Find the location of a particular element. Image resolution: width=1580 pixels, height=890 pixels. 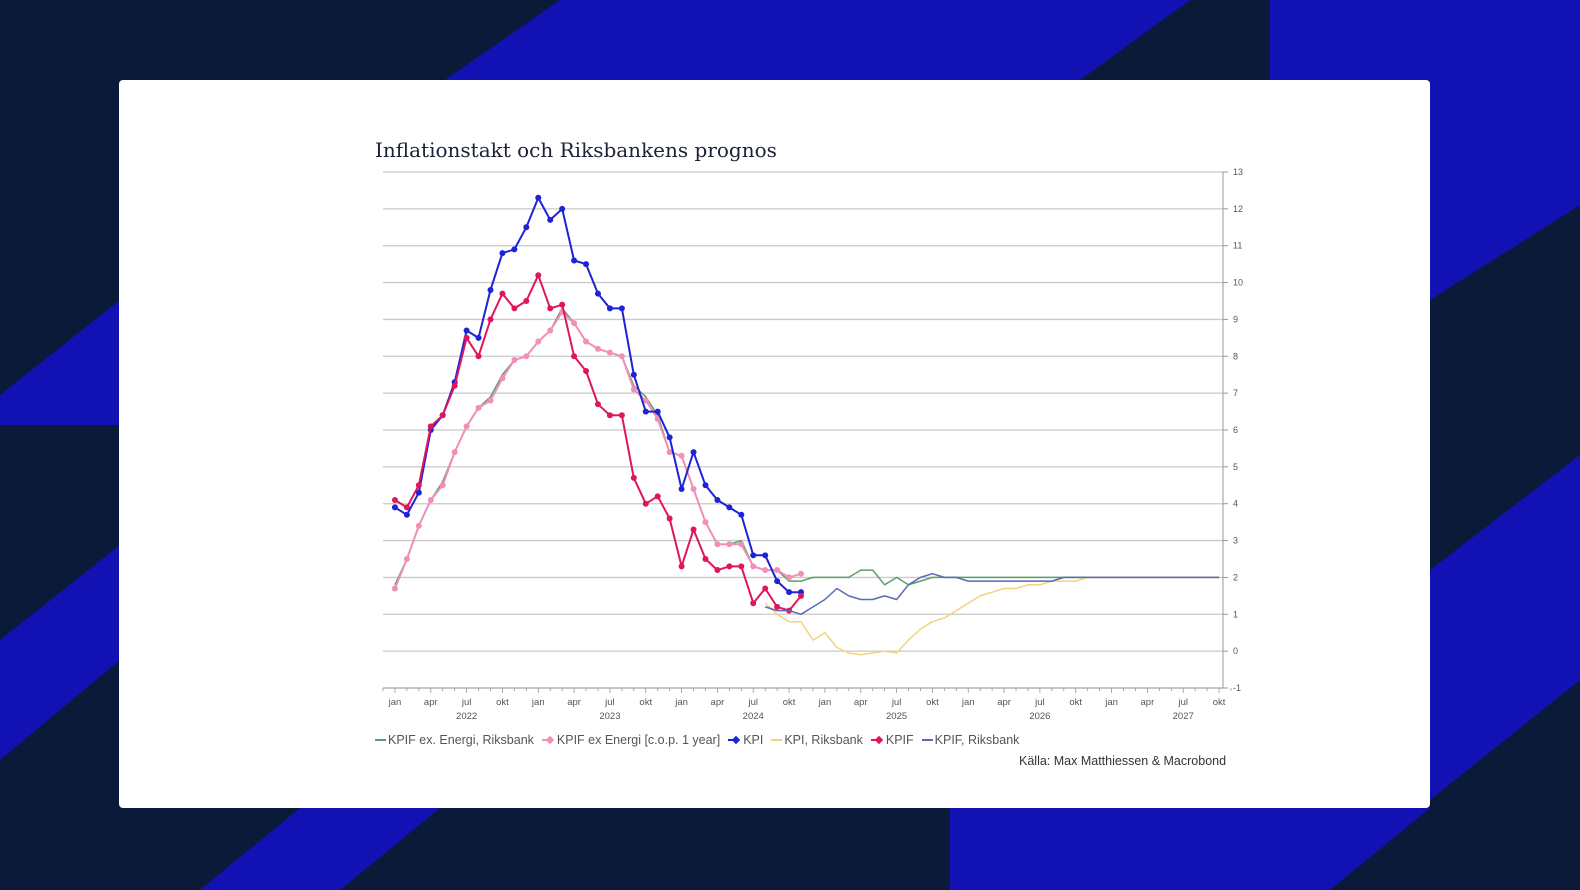

y-tick-label: 9 is located at coordinates (1235, 319).